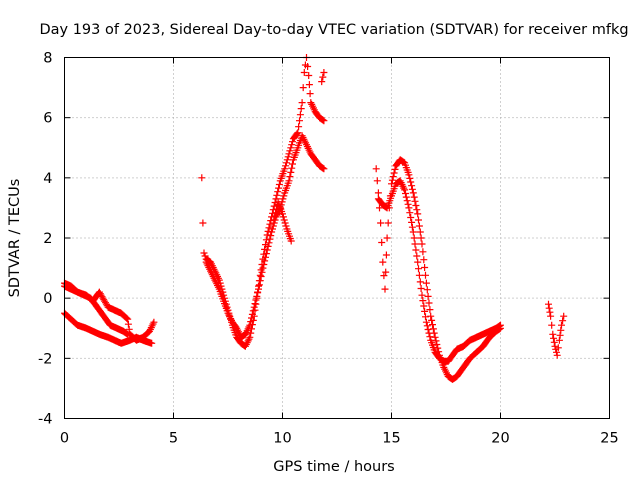 The image size is (640, 480). What do you see at coordinates (609, 439) in the screenshot?
I see `x-tick-label: 25` at bounding box center [609, 439].